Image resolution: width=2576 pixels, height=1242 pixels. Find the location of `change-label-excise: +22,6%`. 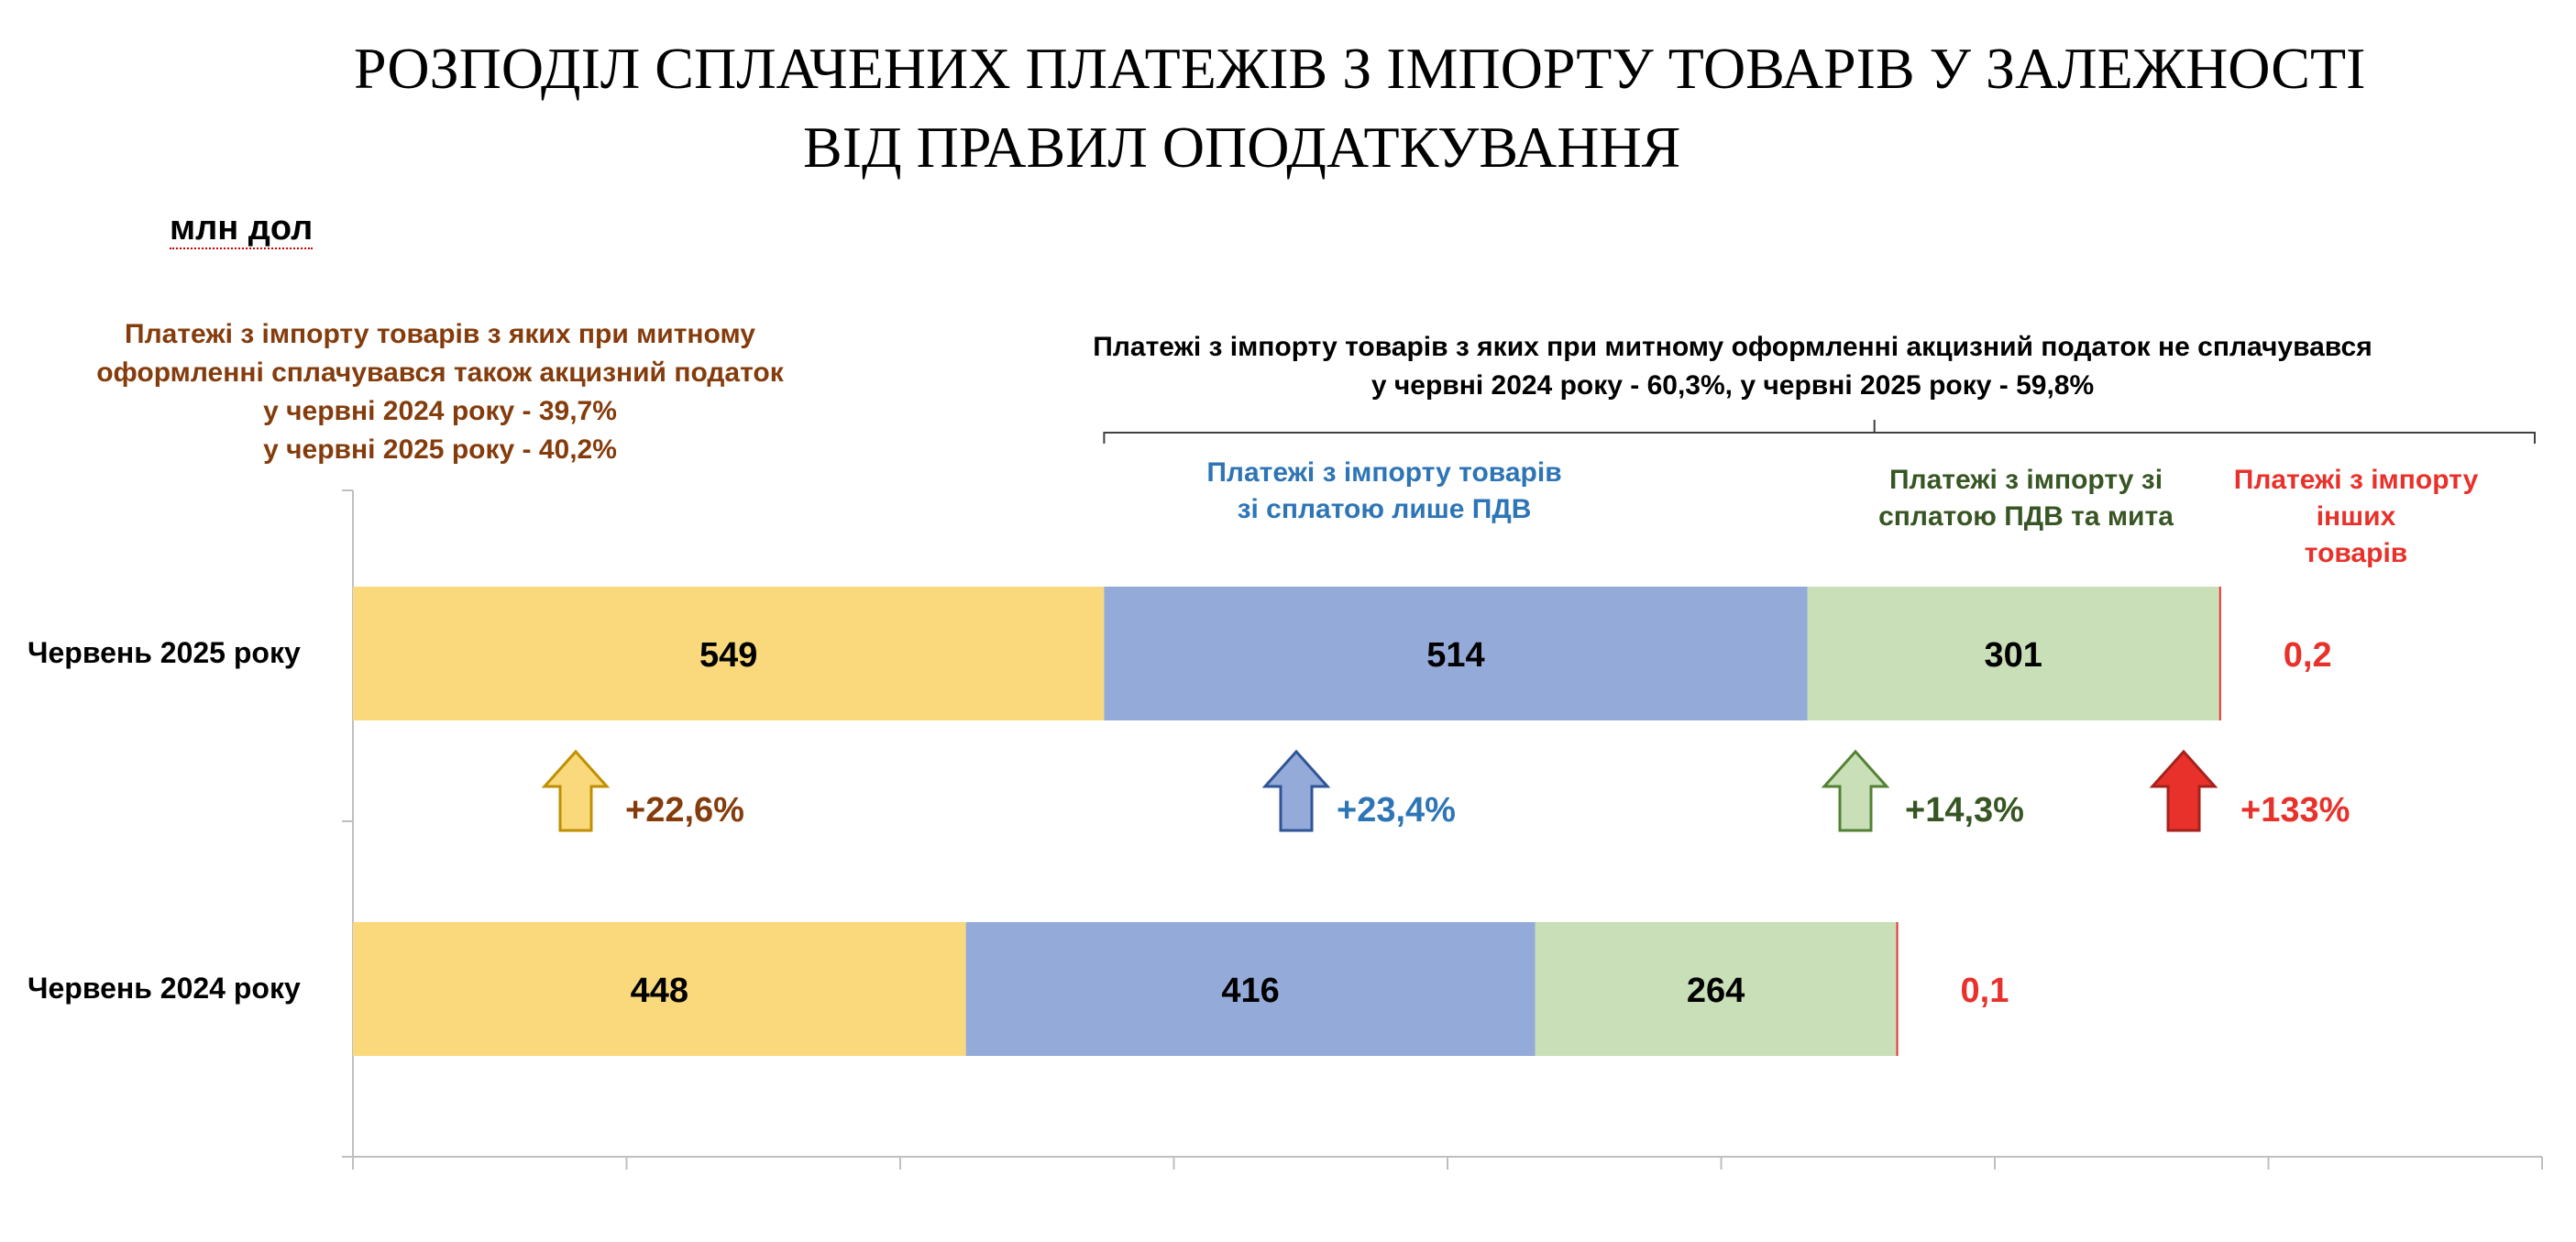

change-label-excise: +22,6% is located at coordinates (684, 810).